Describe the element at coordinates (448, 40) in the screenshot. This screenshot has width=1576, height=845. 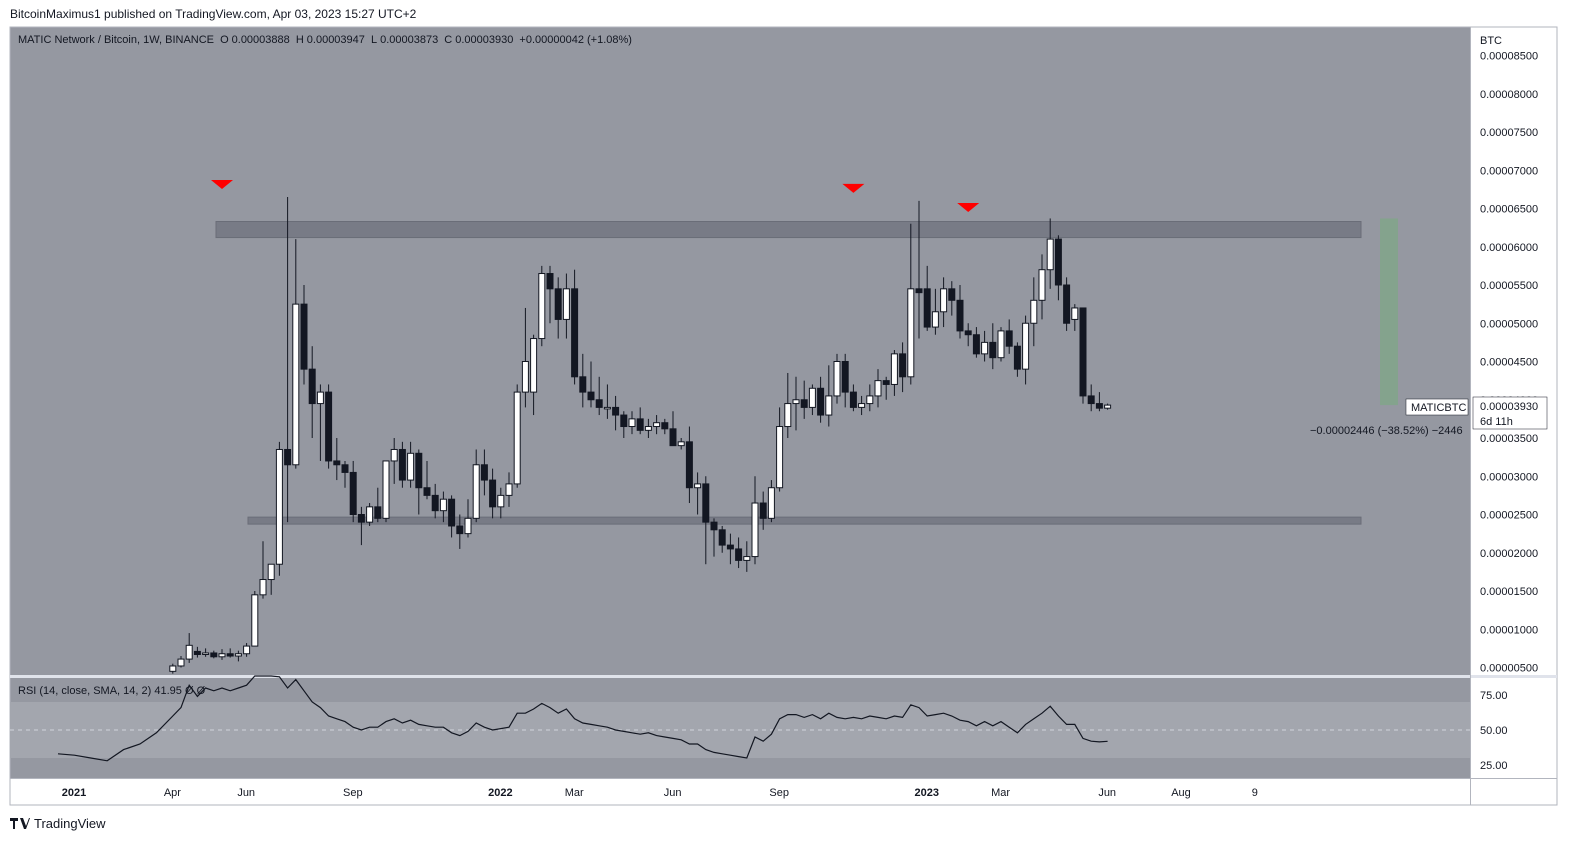
I see `close-label: C` at that location.